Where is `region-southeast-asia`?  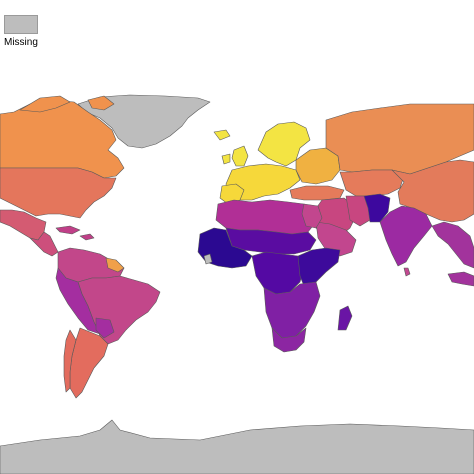 region-southeast-asia is located at coordinates (452, 245).